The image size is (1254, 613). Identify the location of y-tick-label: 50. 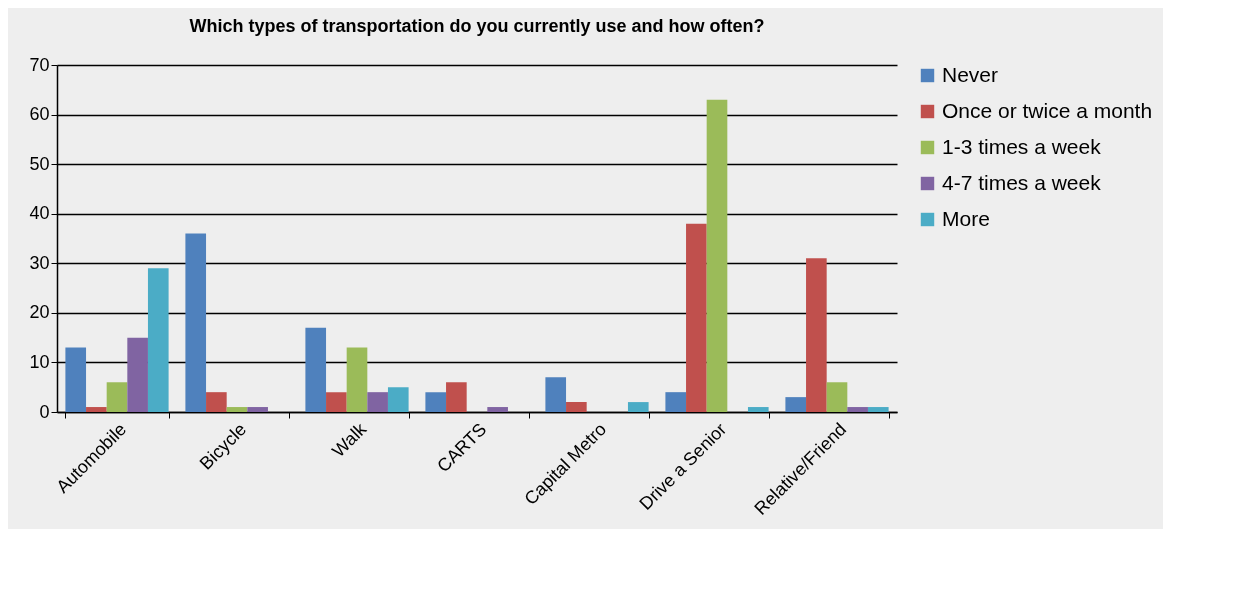
(39, 163).